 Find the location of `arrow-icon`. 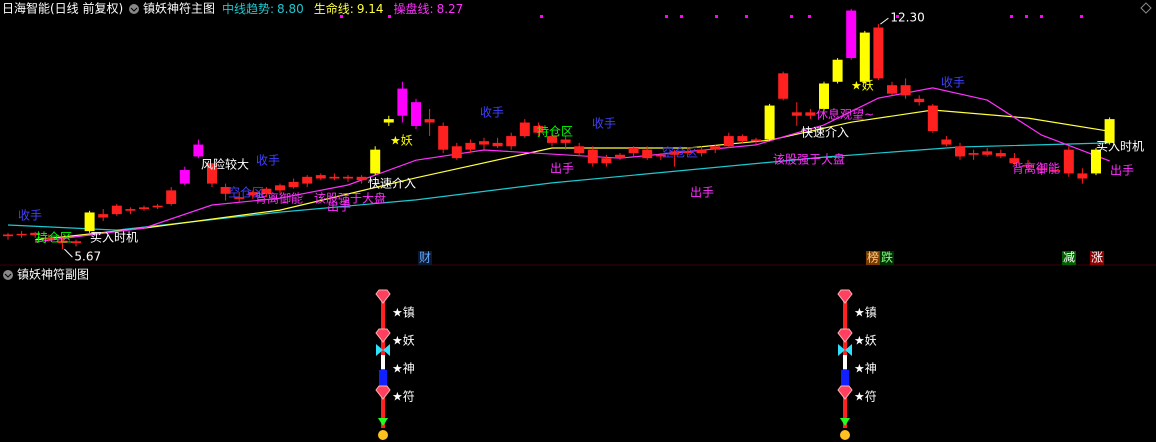

arrow-icon is located at coordinates (845, 422).